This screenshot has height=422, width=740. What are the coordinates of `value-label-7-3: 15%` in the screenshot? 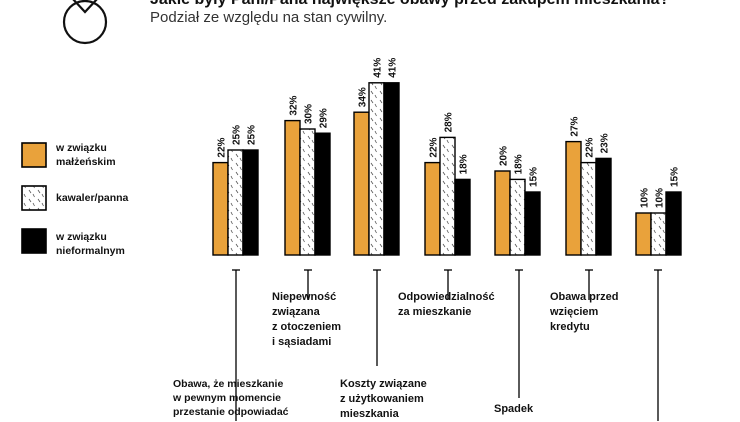 It's located at (675, 177).